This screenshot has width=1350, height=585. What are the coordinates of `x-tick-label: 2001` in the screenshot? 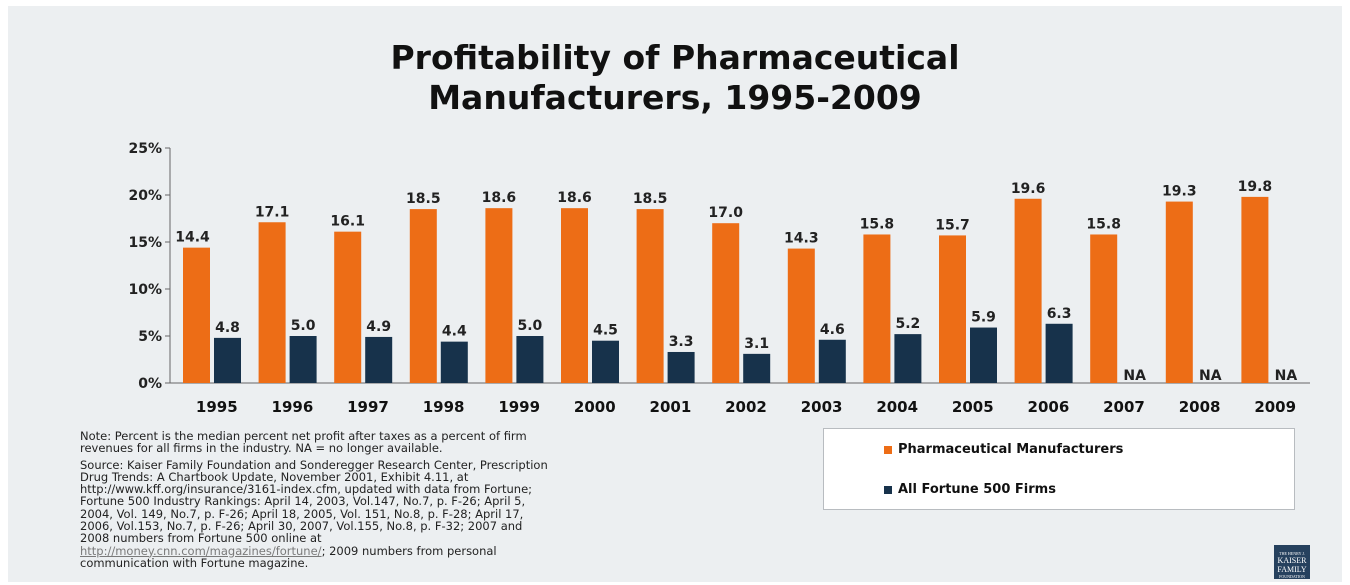 It's located at (671, 407).